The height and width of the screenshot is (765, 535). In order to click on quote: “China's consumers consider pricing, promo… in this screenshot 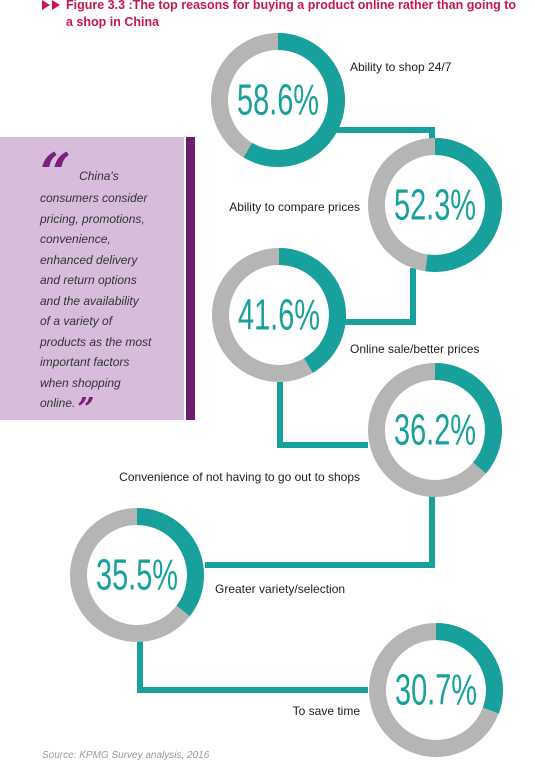, I will do `click(110, 285)`.